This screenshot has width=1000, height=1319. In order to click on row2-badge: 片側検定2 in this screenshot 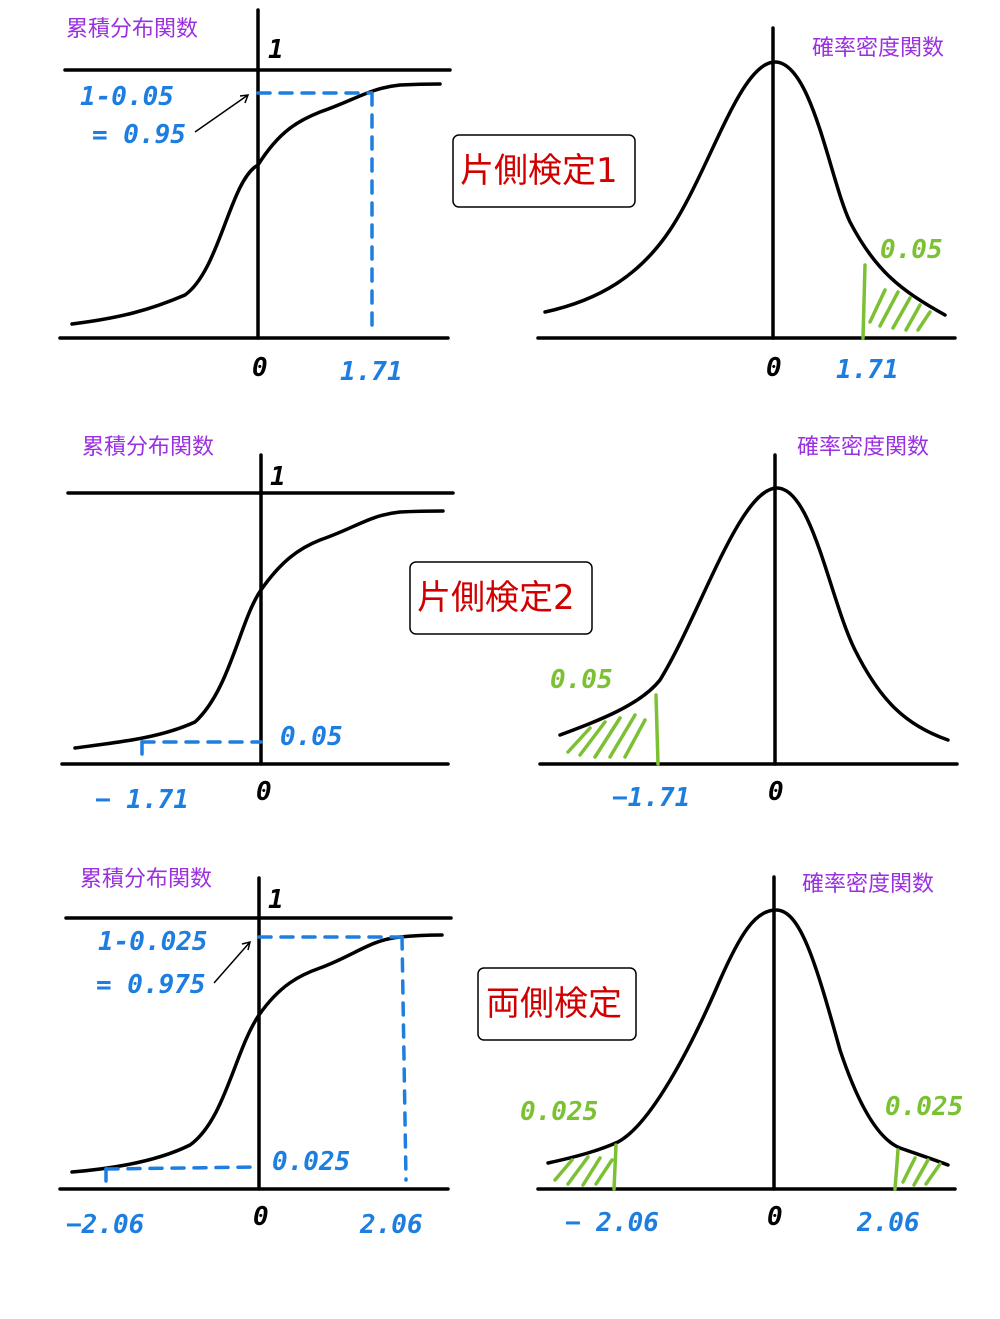, I will do `click(501, 598)`.